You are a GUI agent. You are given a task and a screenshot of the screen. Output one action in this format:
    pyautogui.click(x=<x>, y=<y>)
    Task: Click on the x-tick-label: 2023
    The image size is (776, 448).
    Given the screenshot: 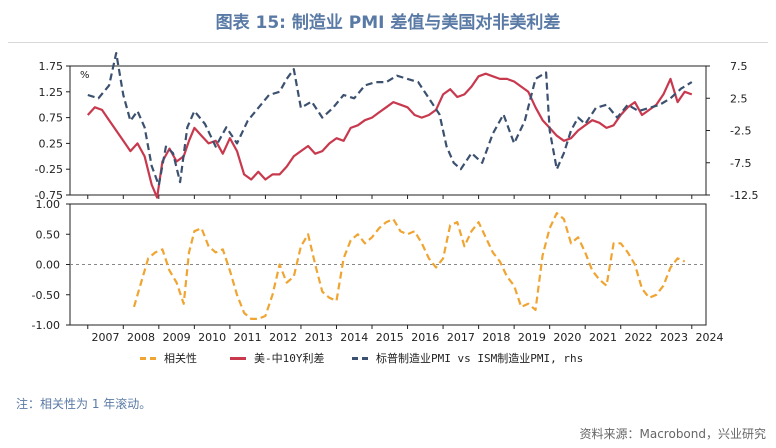 What is the action you would take?
    pyautogui.click(x=674, y=337)
    